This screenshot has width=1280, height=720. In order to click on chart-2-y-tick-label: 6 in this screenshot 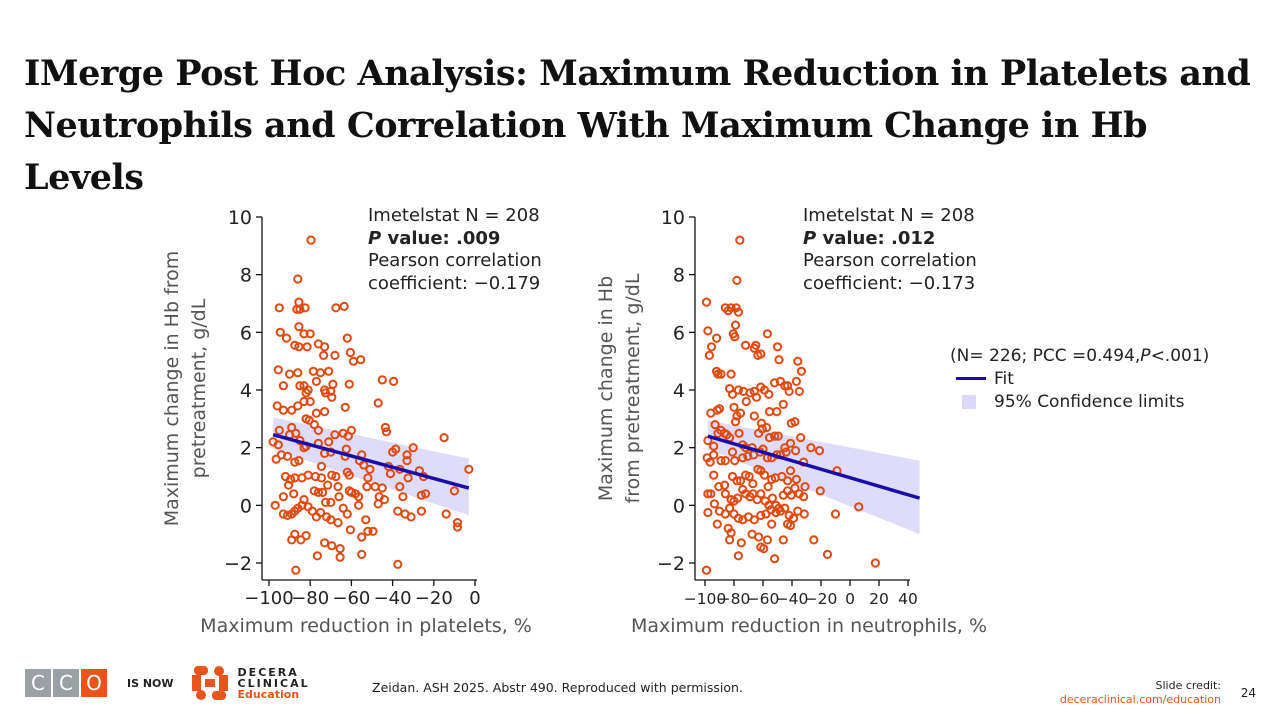, I will do `click(679, 333)`.